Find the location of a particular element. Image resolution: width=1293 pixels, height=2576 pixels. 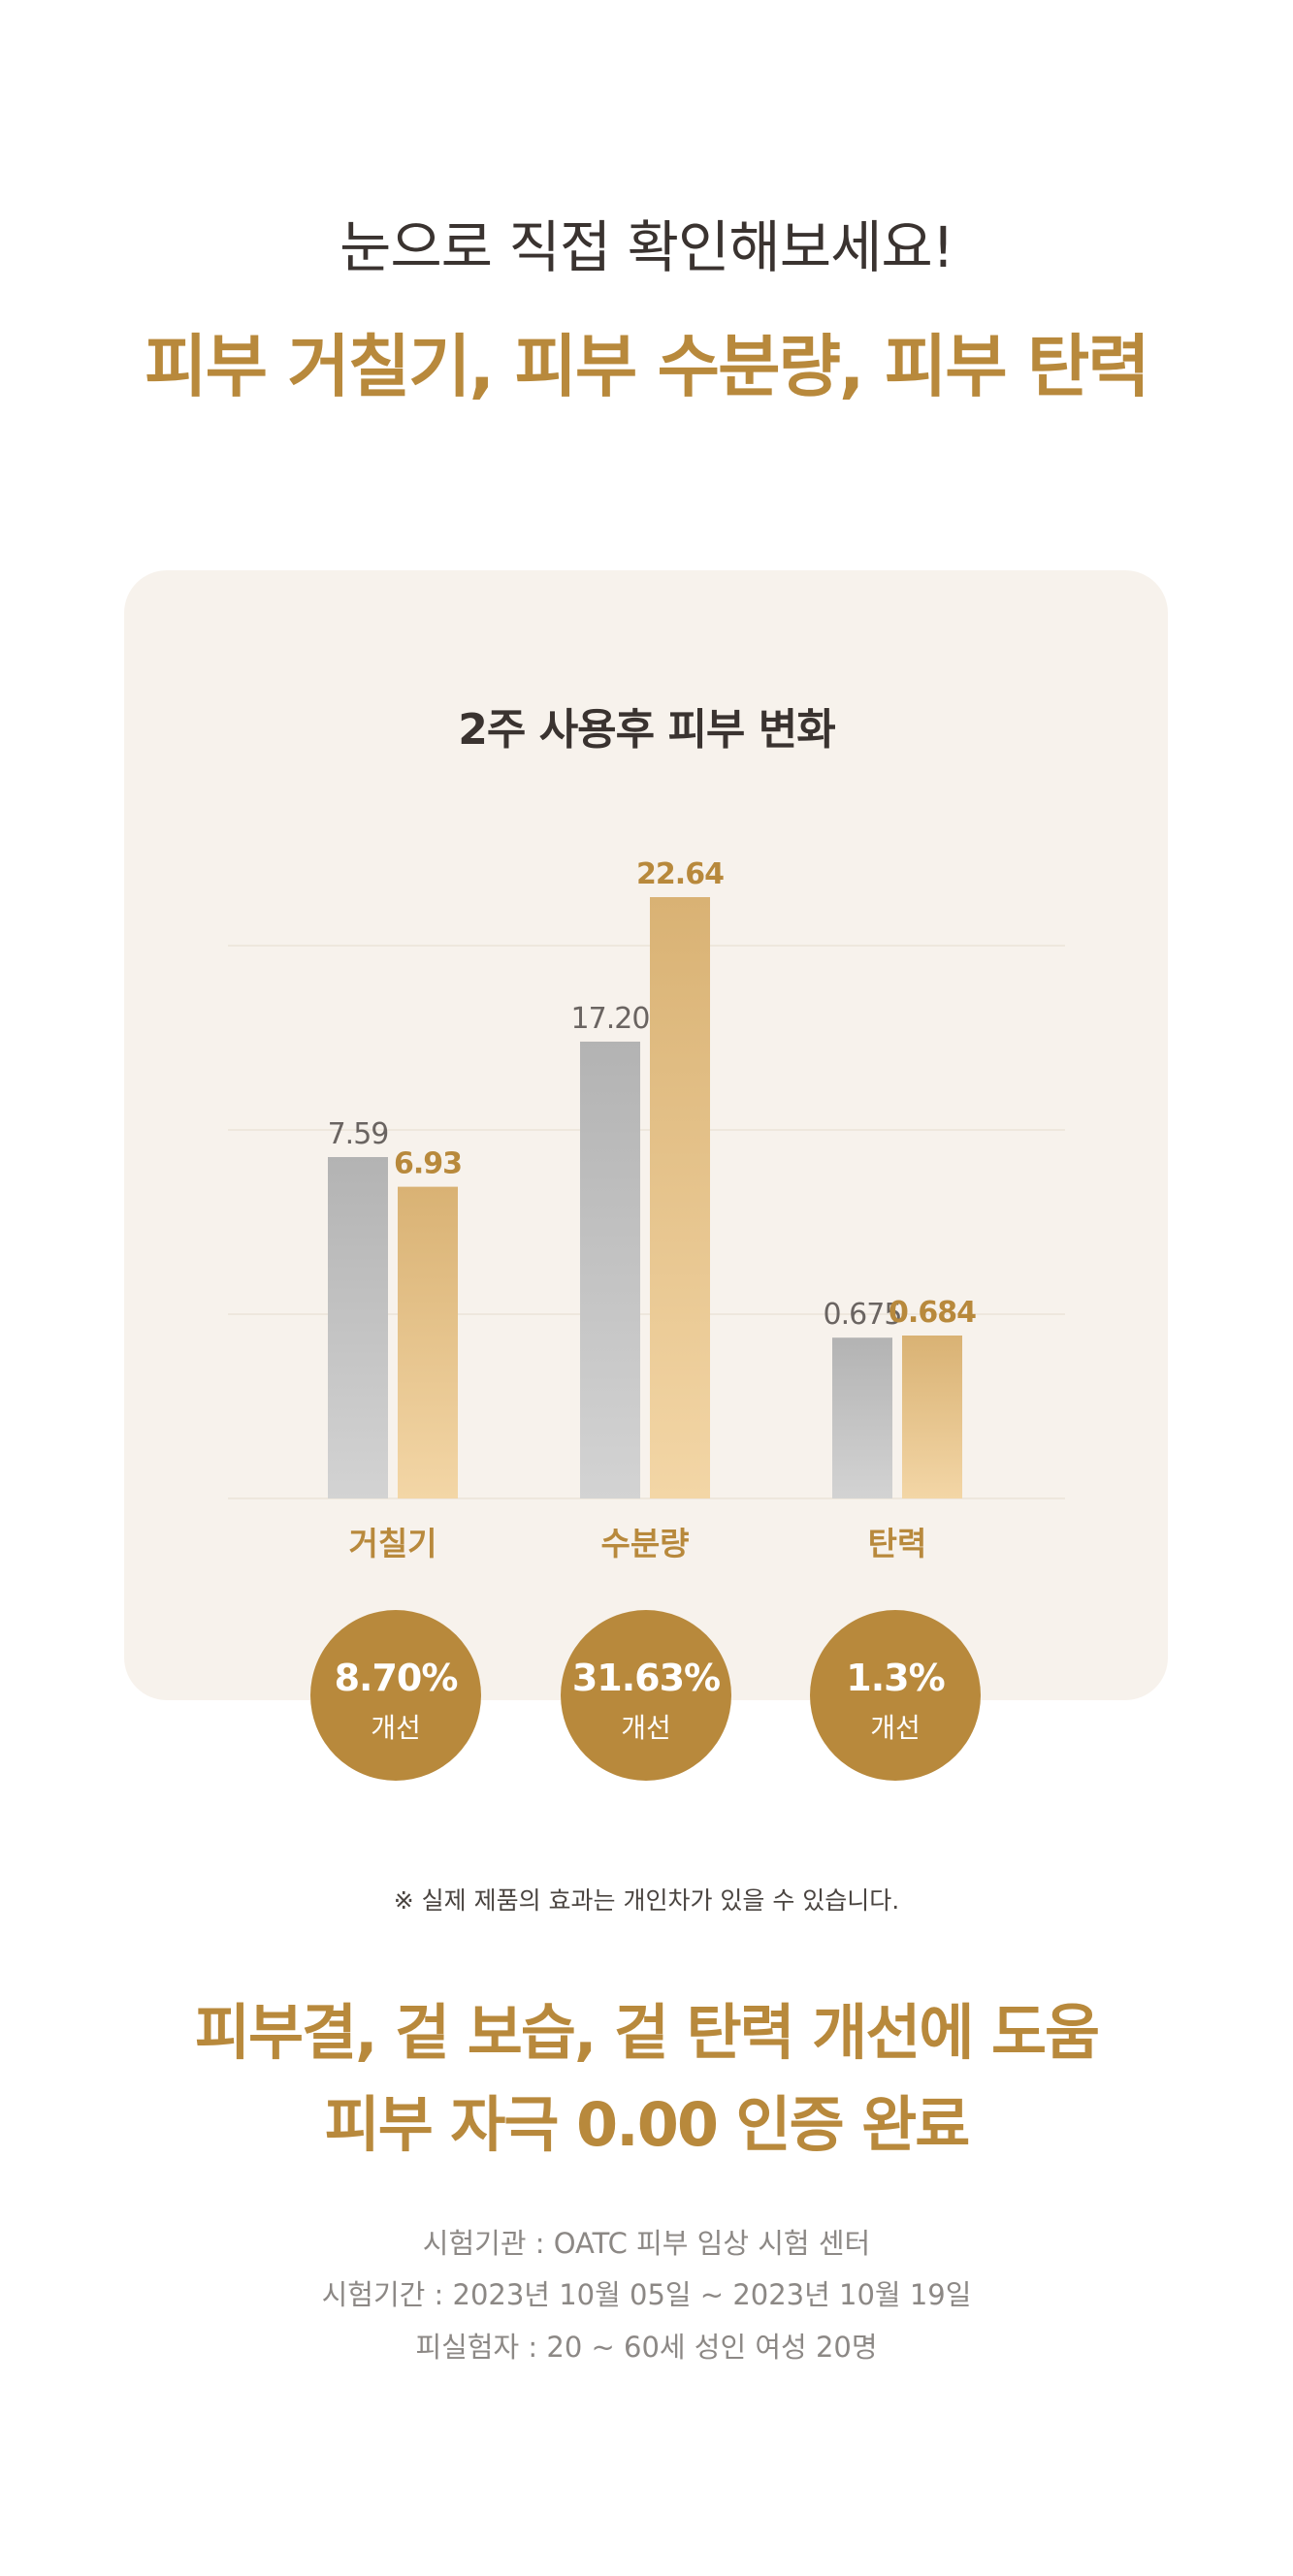

bar-value-label: 0.684 is located at coordinates (932, 1313).